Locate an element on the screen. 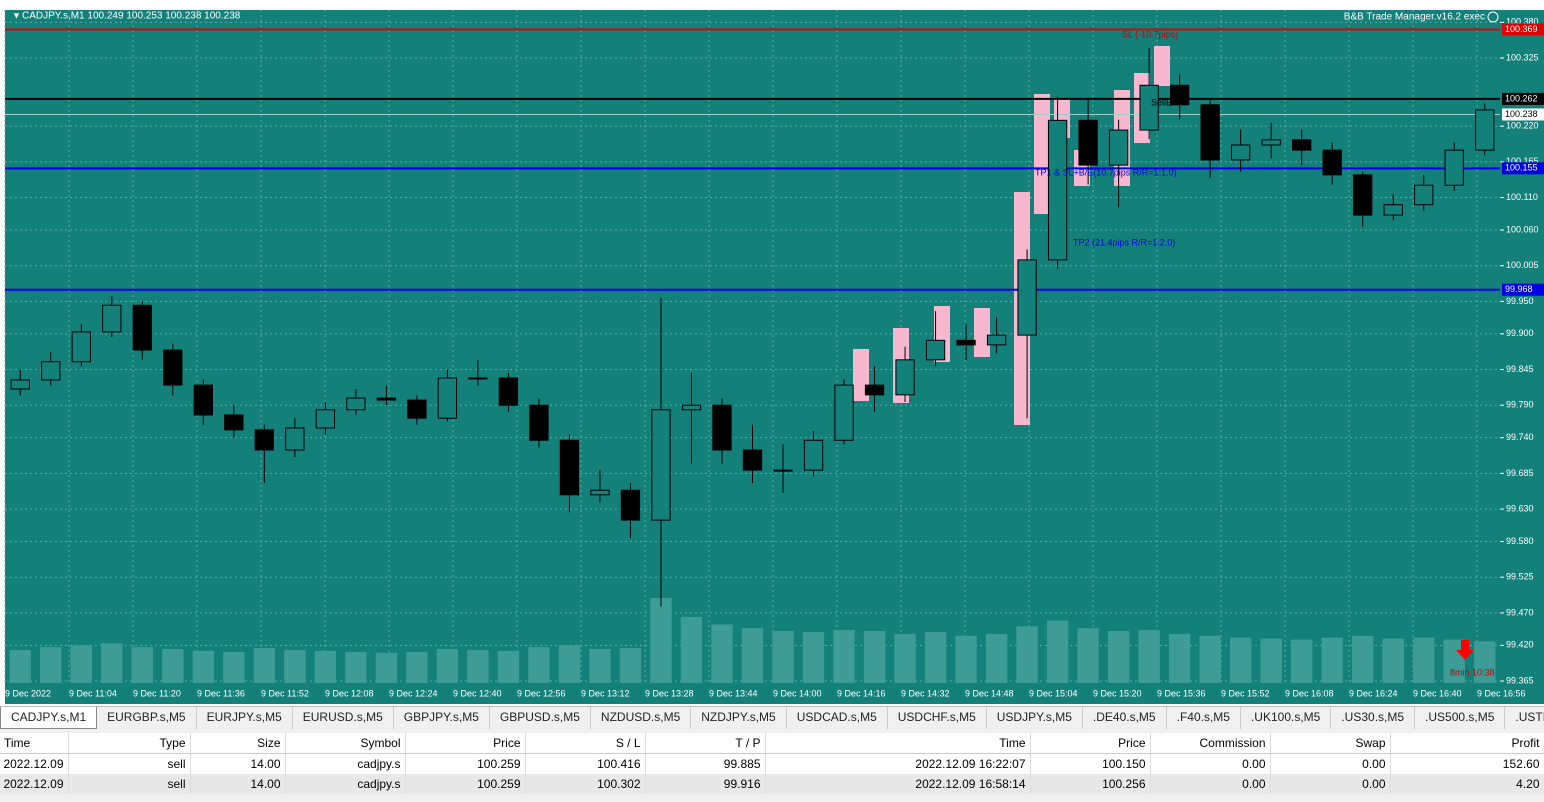 This screenshot has width=1544, height=802. symbol-tab: .USTEC.s,M5 is located at coordinates (1524, 718).